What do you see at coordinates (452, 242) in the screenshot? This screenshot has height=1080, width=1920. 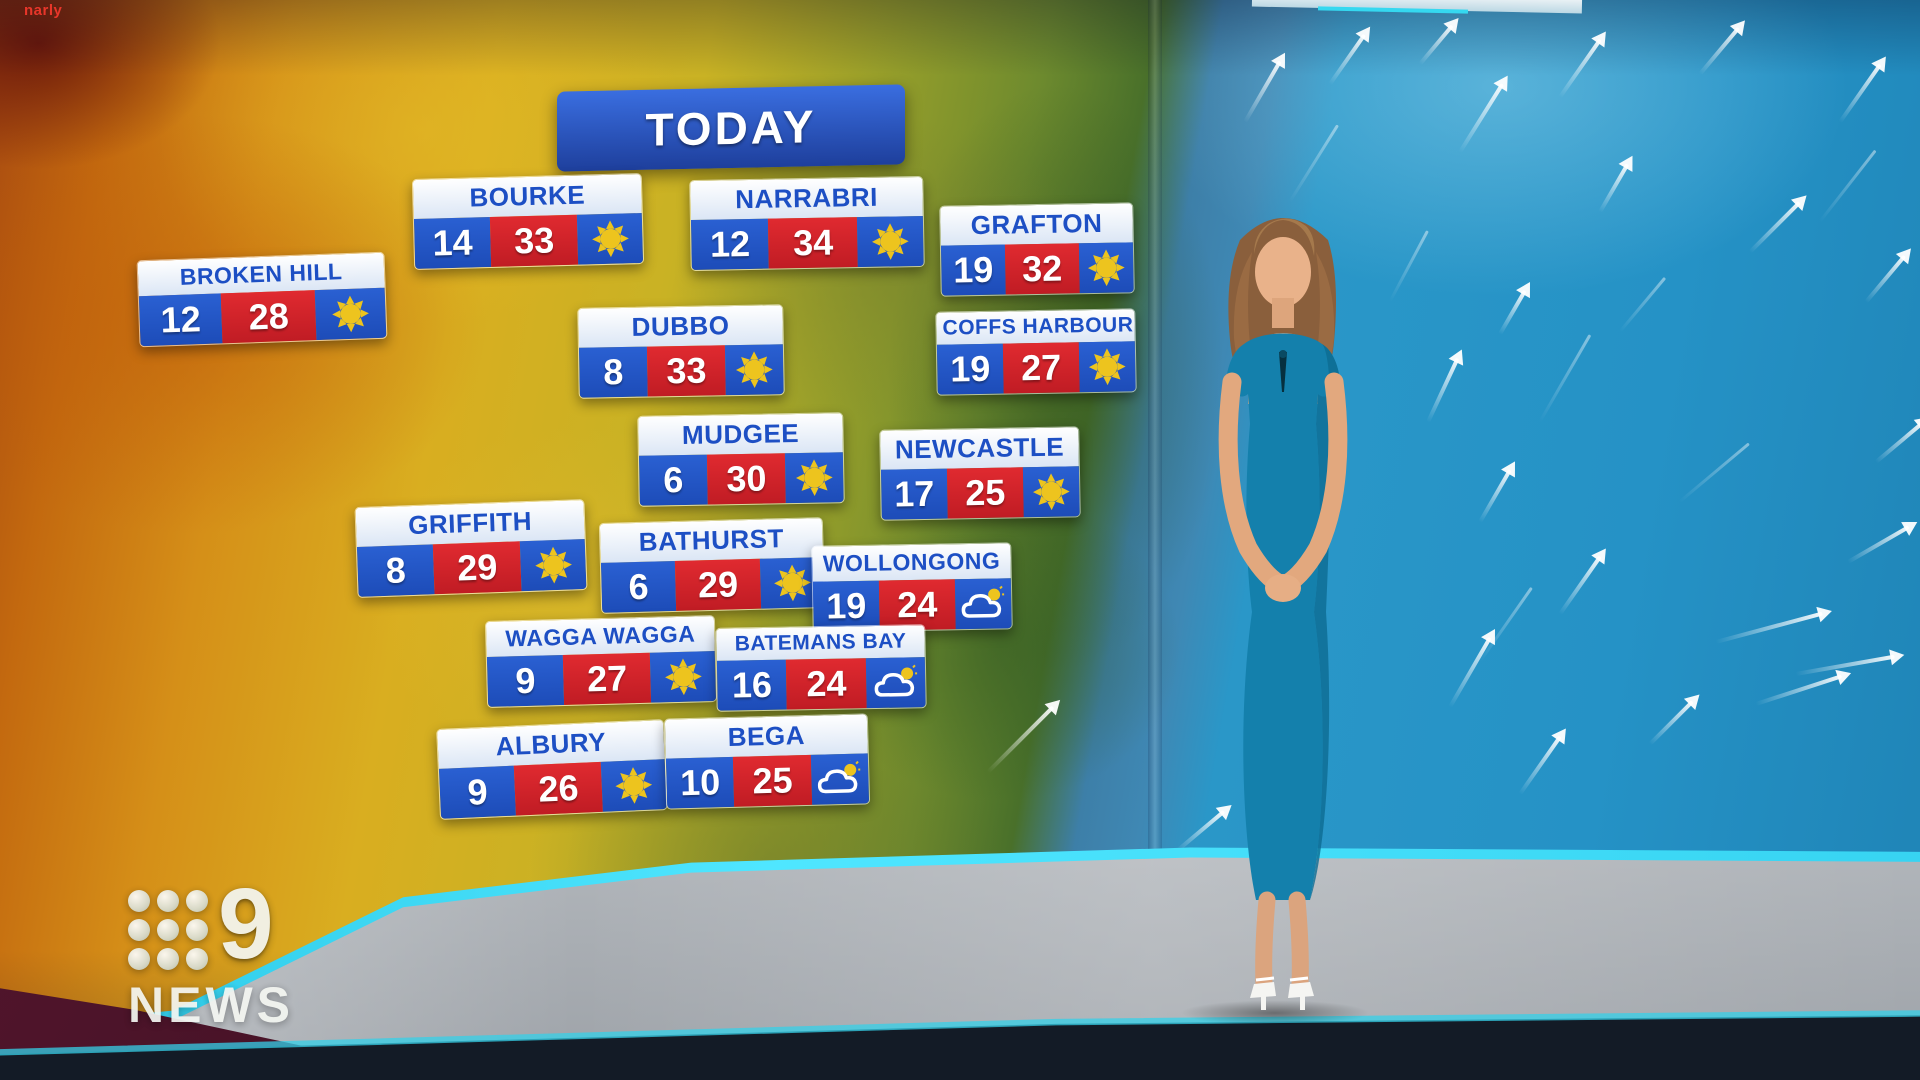 I see `min-temperature: 14` at bounding box center [452, 242].